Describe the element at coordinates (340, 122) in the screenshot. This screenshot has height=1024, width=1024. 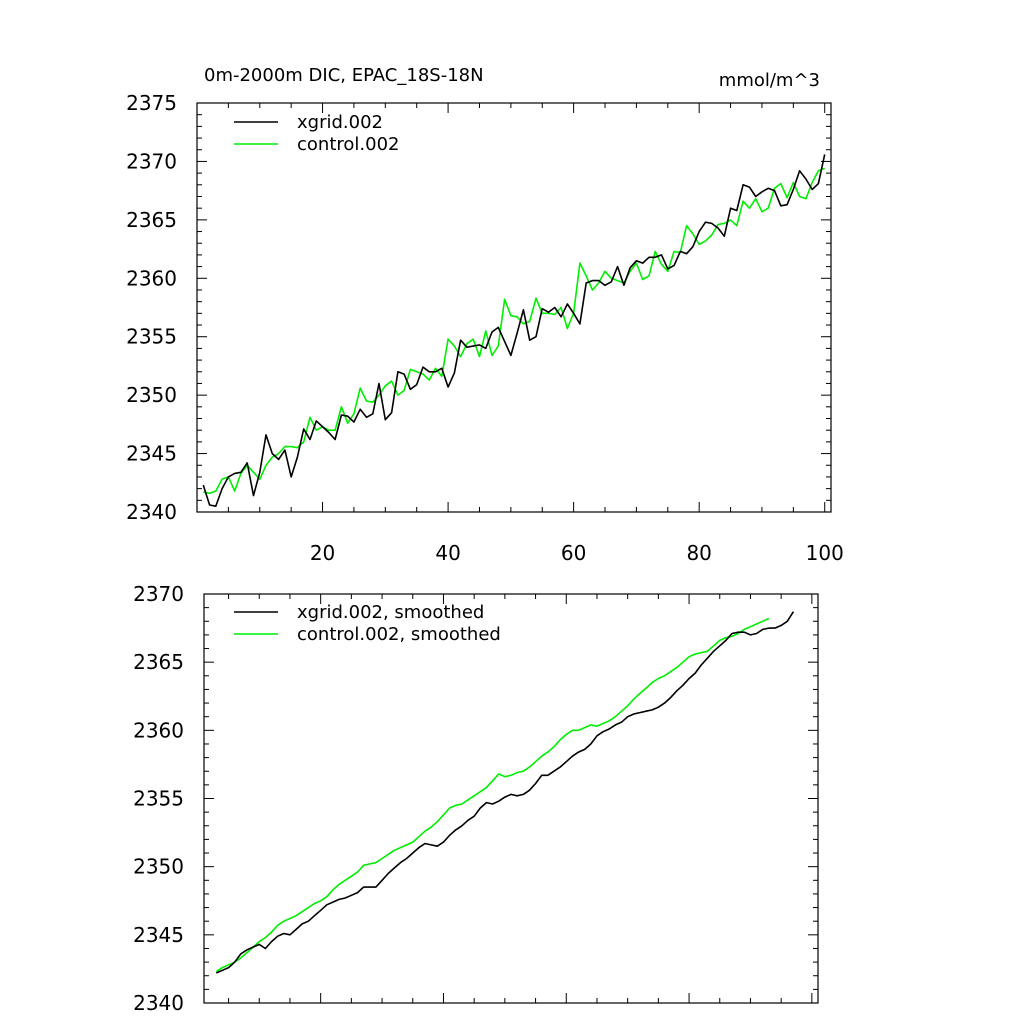
I see `legend-label-xgrid: xgrid.002` at that location.